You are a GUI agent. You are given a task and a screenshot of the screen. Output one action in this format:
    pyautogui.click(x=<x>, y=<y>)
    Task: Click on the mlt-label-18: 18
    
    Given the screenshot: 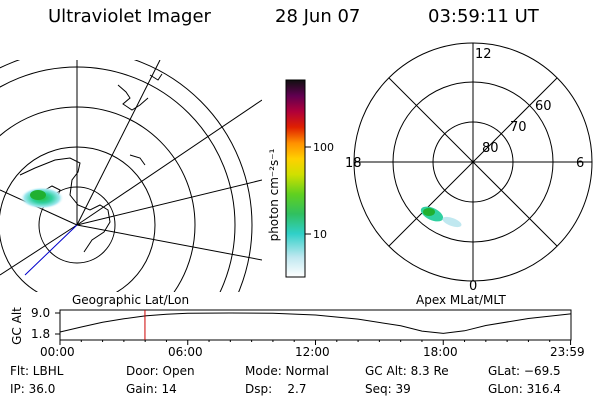 What is the action you would take?
    pyautogui.click(x=353, y=163)
    